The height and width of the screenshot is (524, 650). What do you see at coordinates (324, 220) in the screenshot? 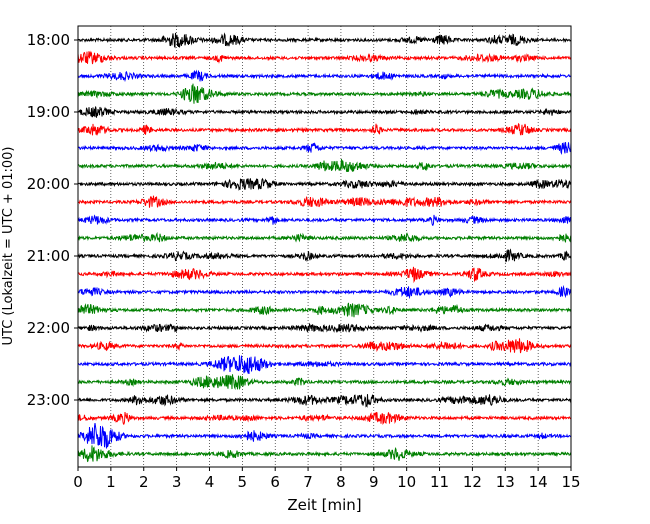
I see `trace-2030` at bounding box center [324, 220].